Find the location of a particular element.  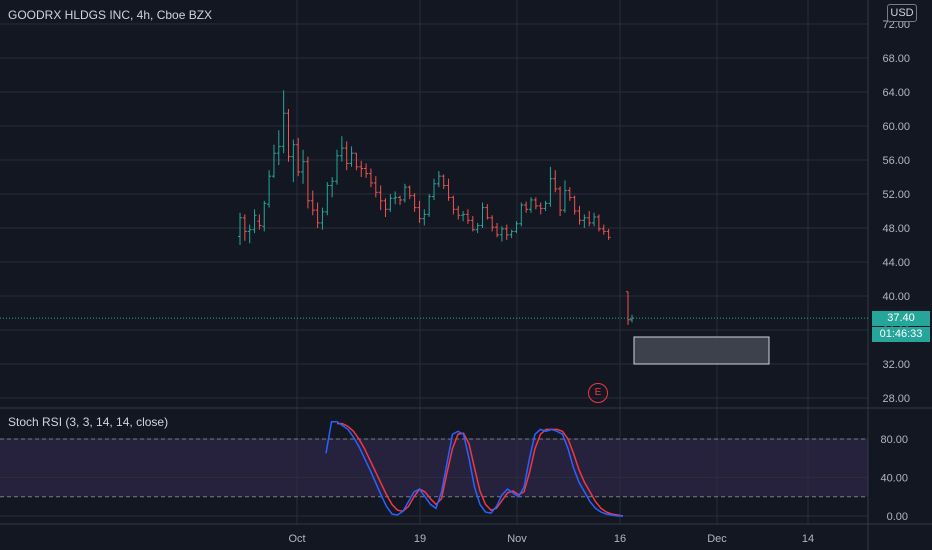

price-axis-tick: 40.00 is located at coordinates (896, 297).